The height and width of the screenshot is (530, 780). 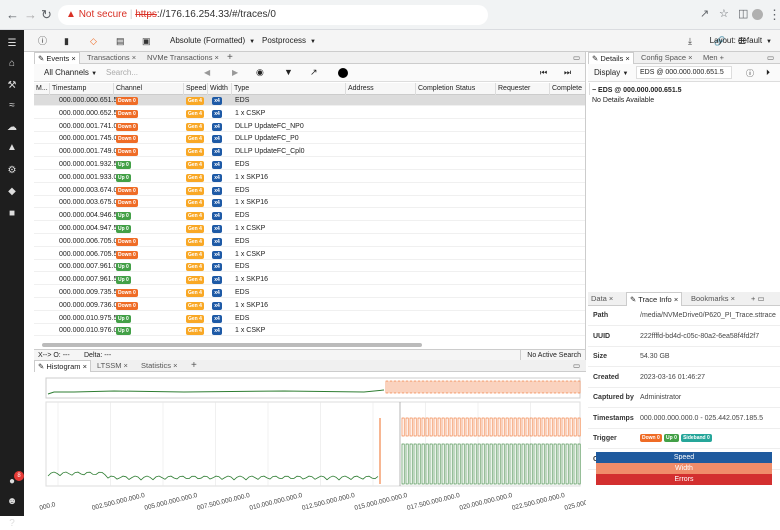 What do you see at coordinates (309, 305) in the screenshot?
I see `table-row: 000.000.009.736.0 Down 0 Gen 4 x4 1 x SKP16` at bounding box center [309, 305].